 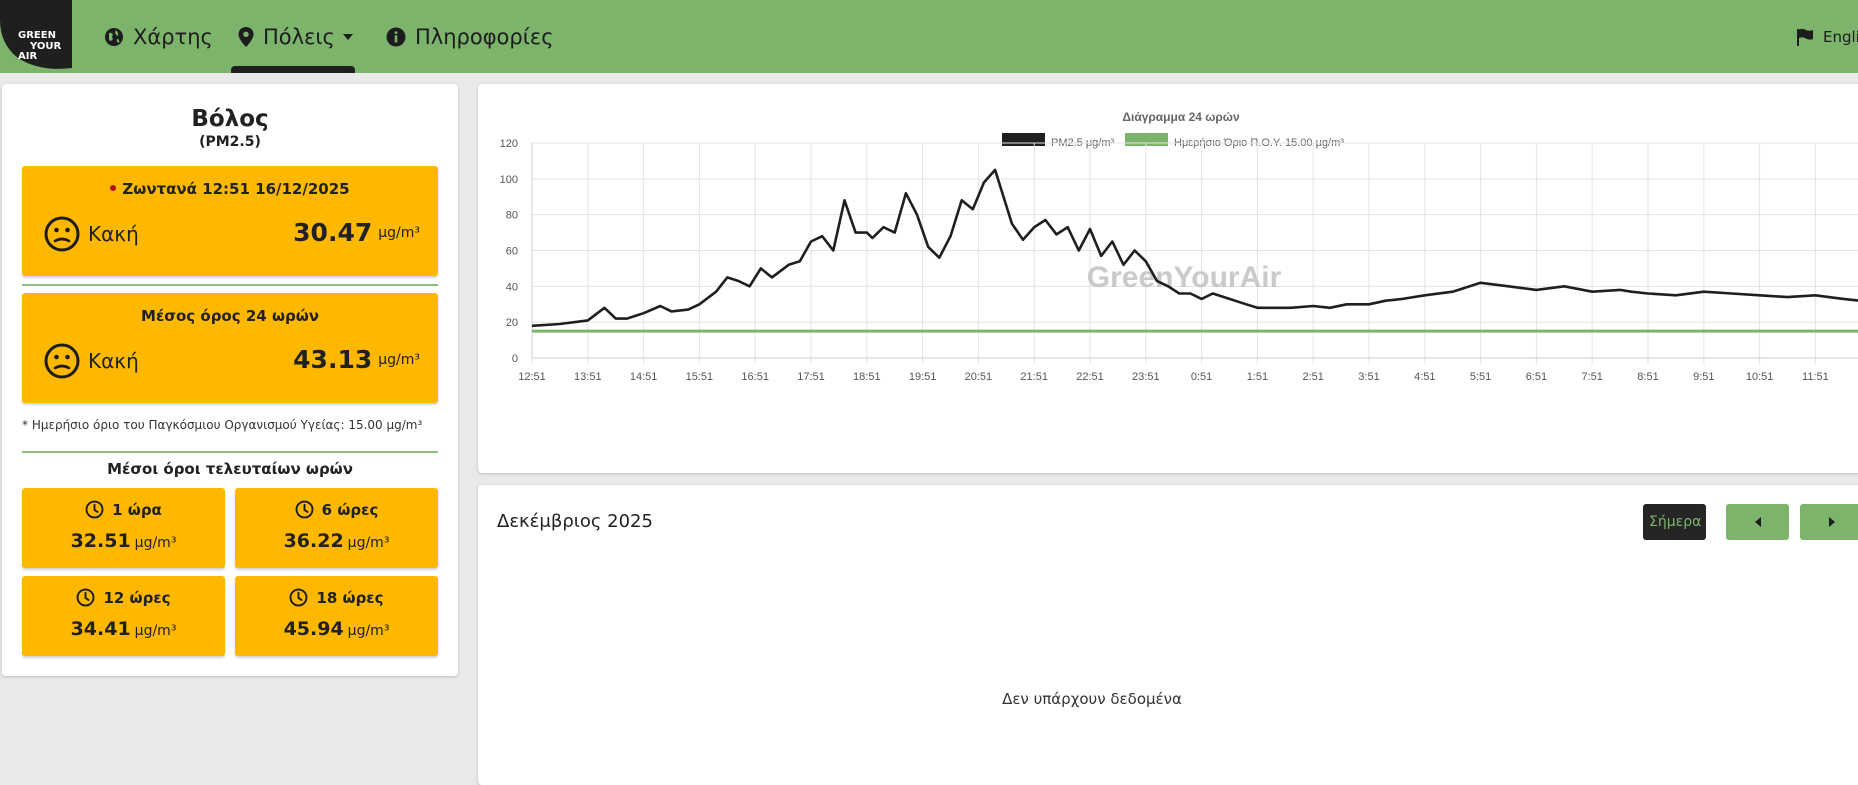 What do you see at coordinates (700, 377) in the screenshot?
I see `x-tick-label: 15:51` at bounding box center [700, 377].